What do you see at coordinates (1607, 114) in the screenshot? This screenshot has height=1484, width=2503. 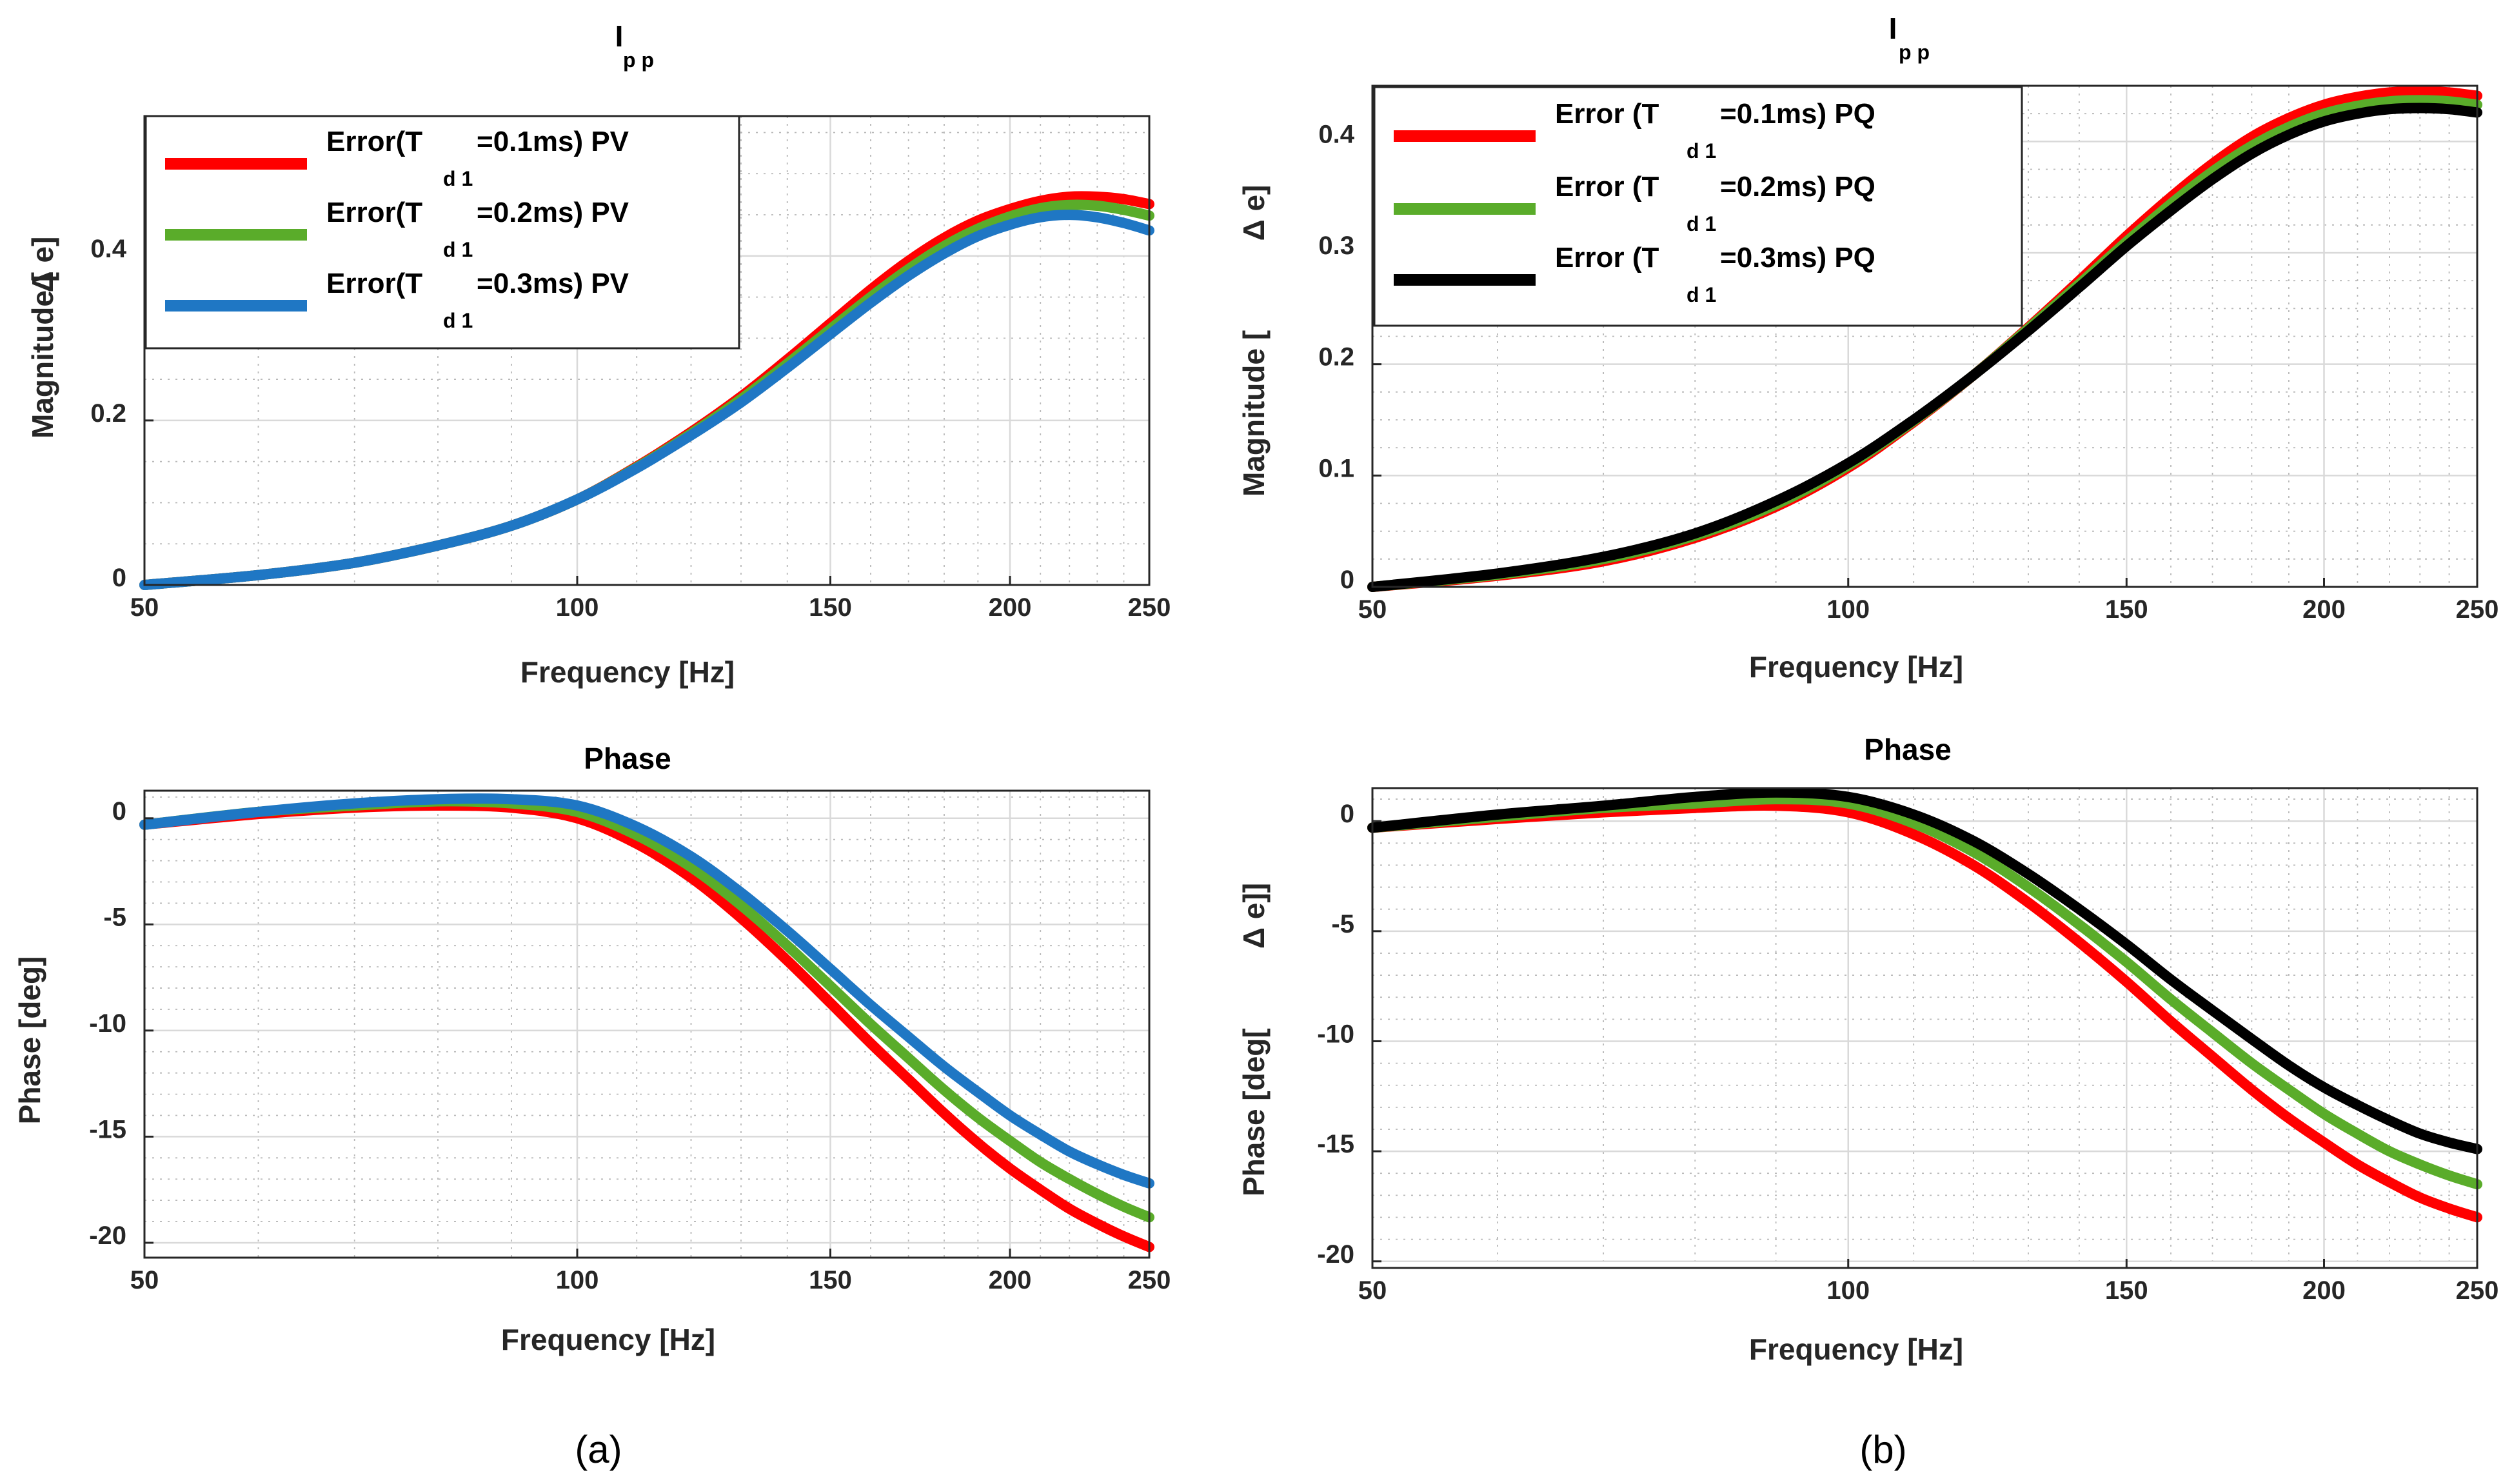 I see `legend-label-1: Error (T` at bounding box center [1607, 114].